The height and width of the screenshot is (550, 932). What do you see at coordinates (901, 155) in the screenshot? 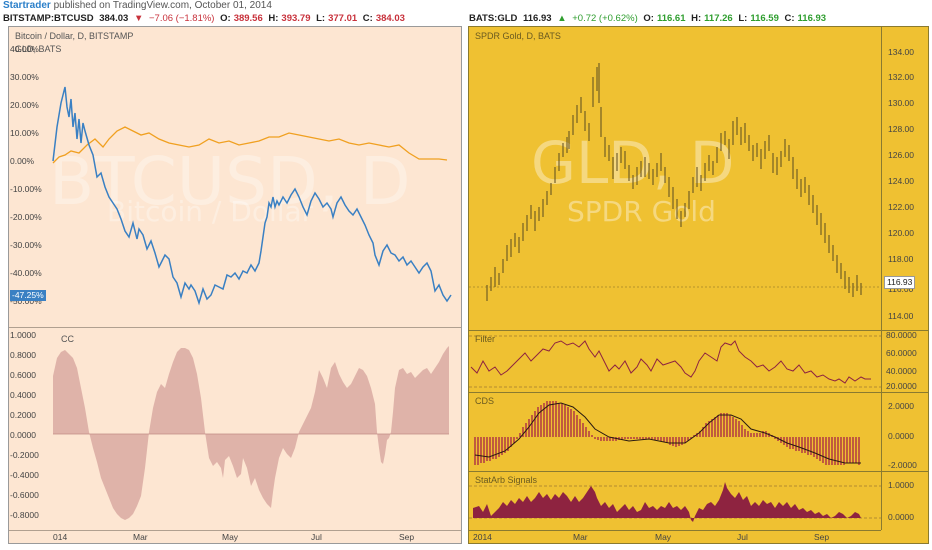
I see `y-tick: 126.00` at bounding box center [901, 155].